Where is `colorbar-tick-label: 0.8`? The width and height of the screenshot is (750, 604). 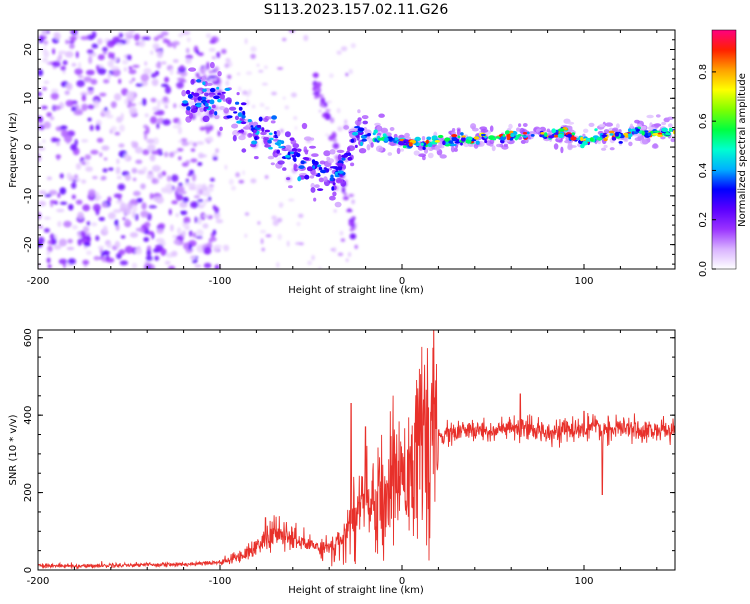
colorbar-tick-label: 0.8 is located at coordinates (703, 72).